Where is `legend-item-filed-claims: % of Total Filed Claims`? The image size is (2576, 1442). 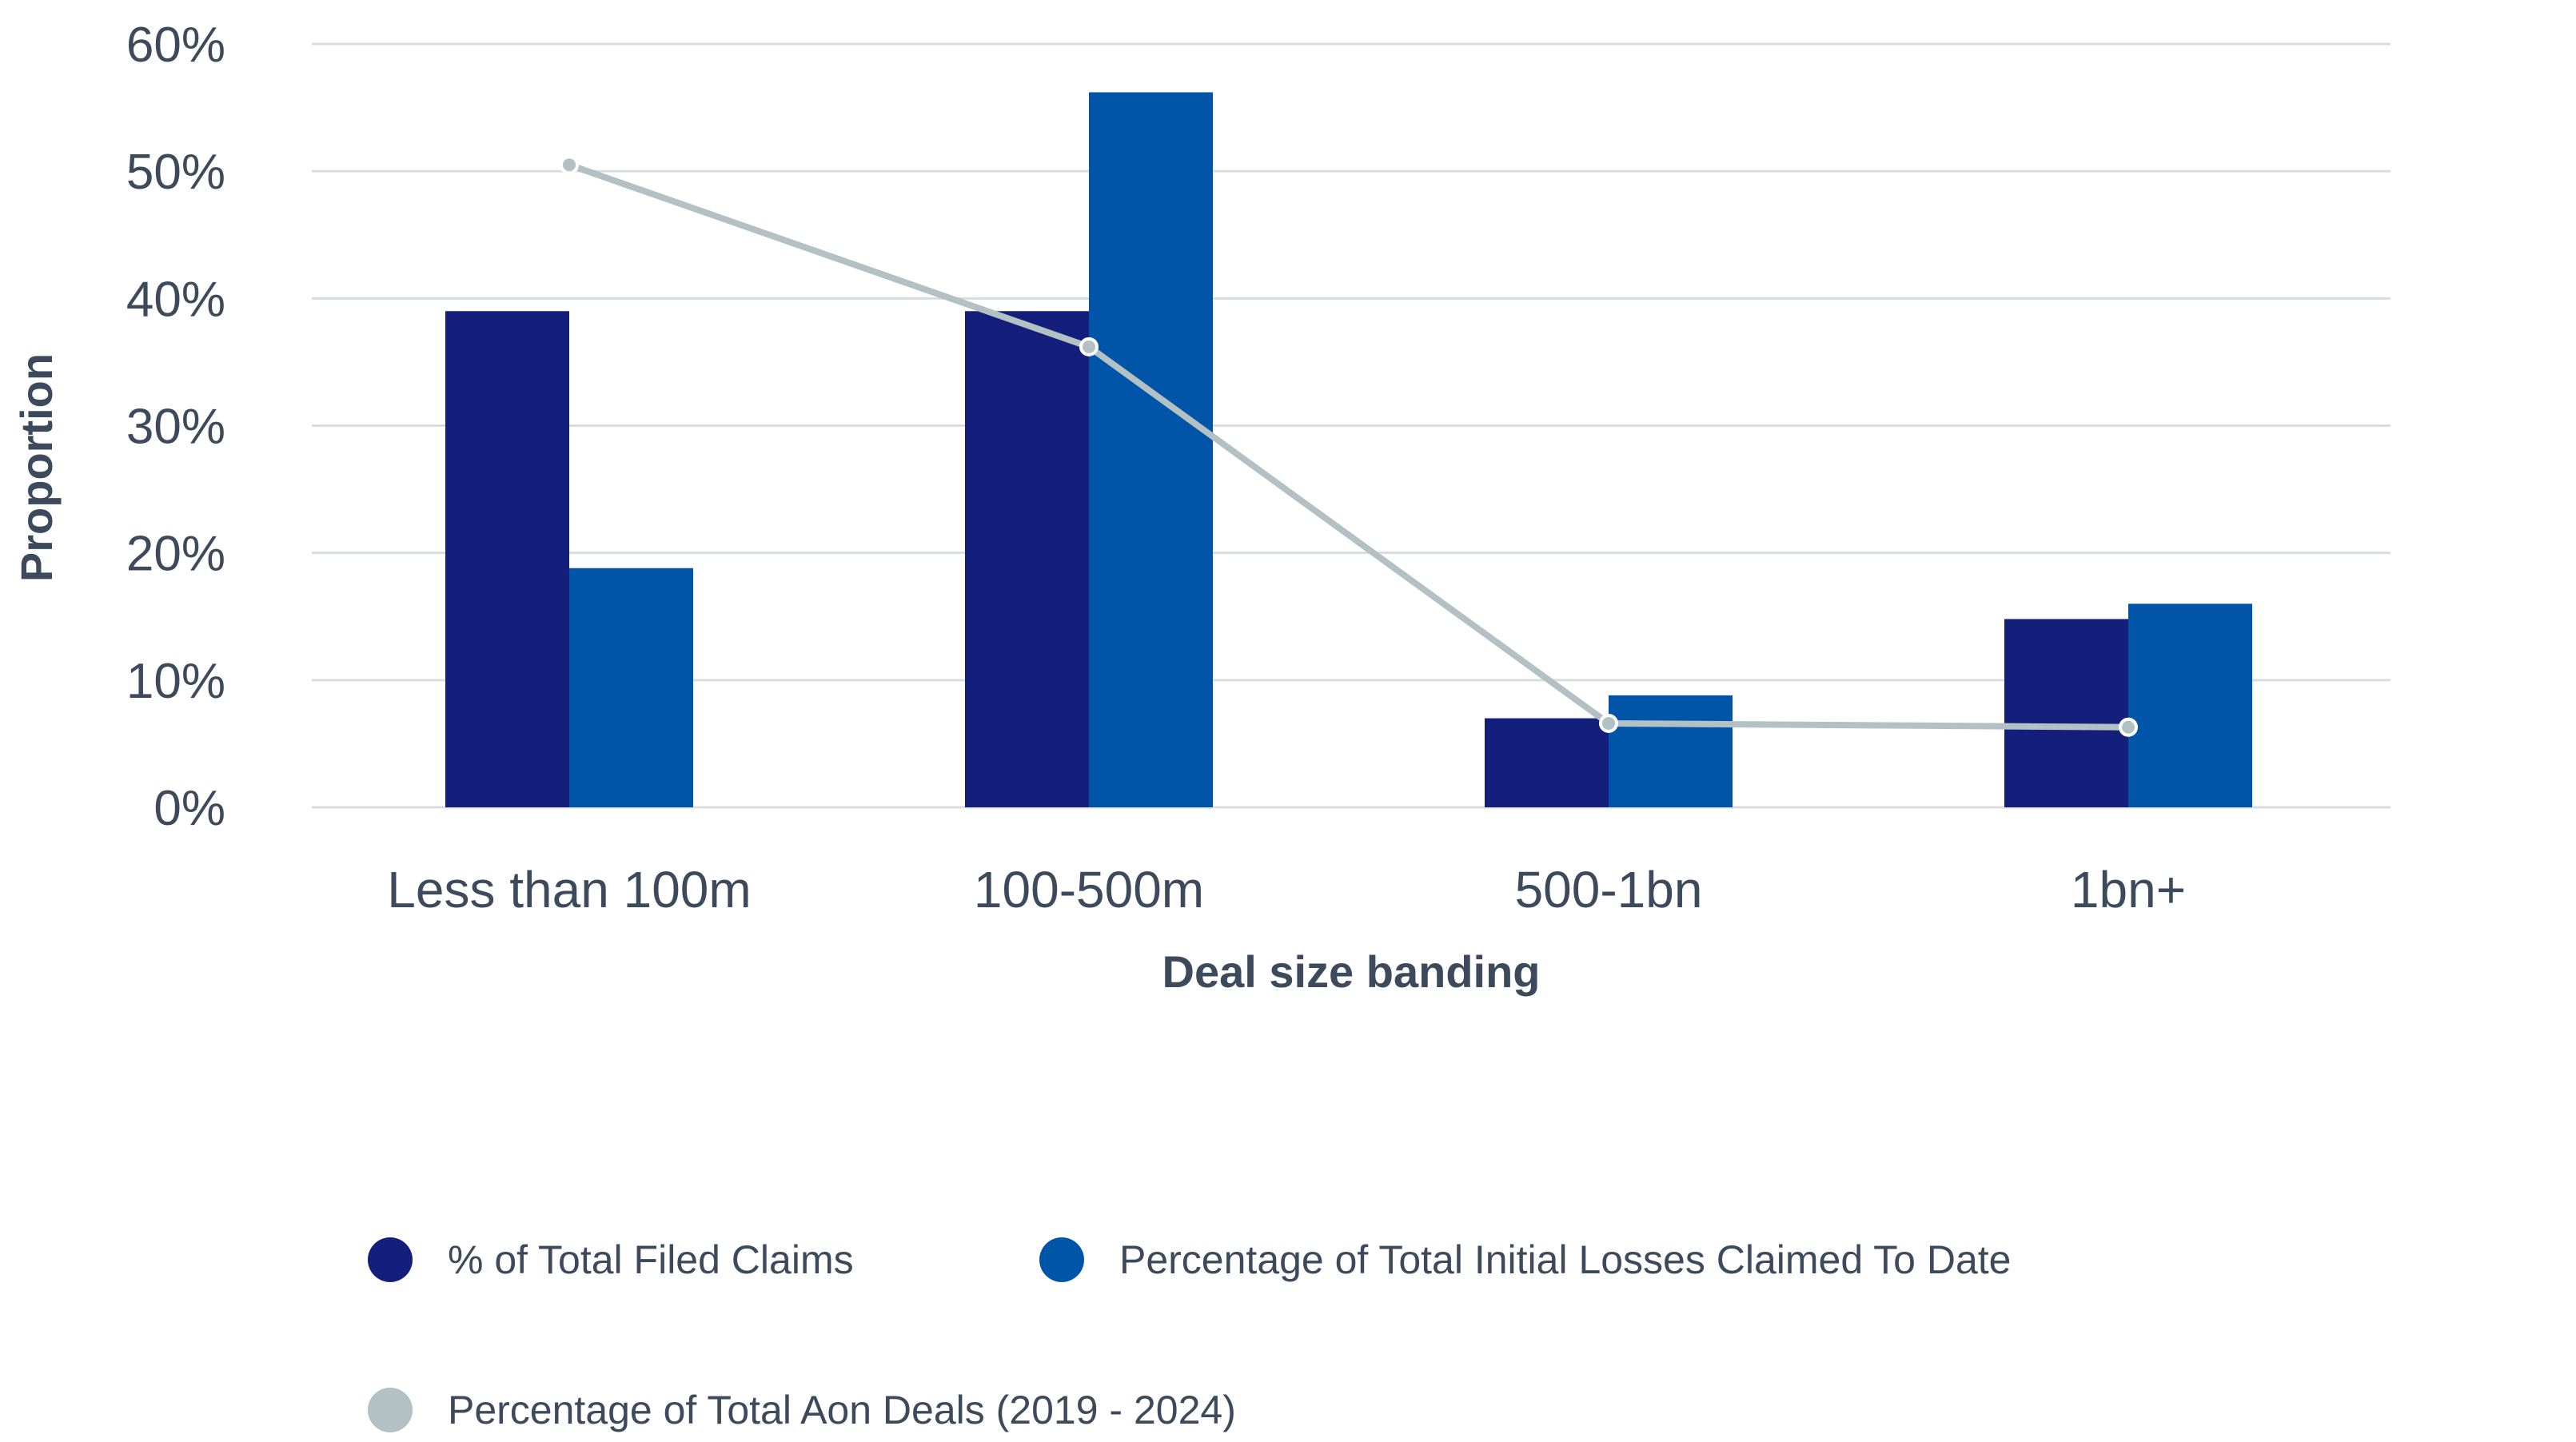 legend-item-filed-claims: % of Total Filed Claims is located at coordinates (611, 1260).